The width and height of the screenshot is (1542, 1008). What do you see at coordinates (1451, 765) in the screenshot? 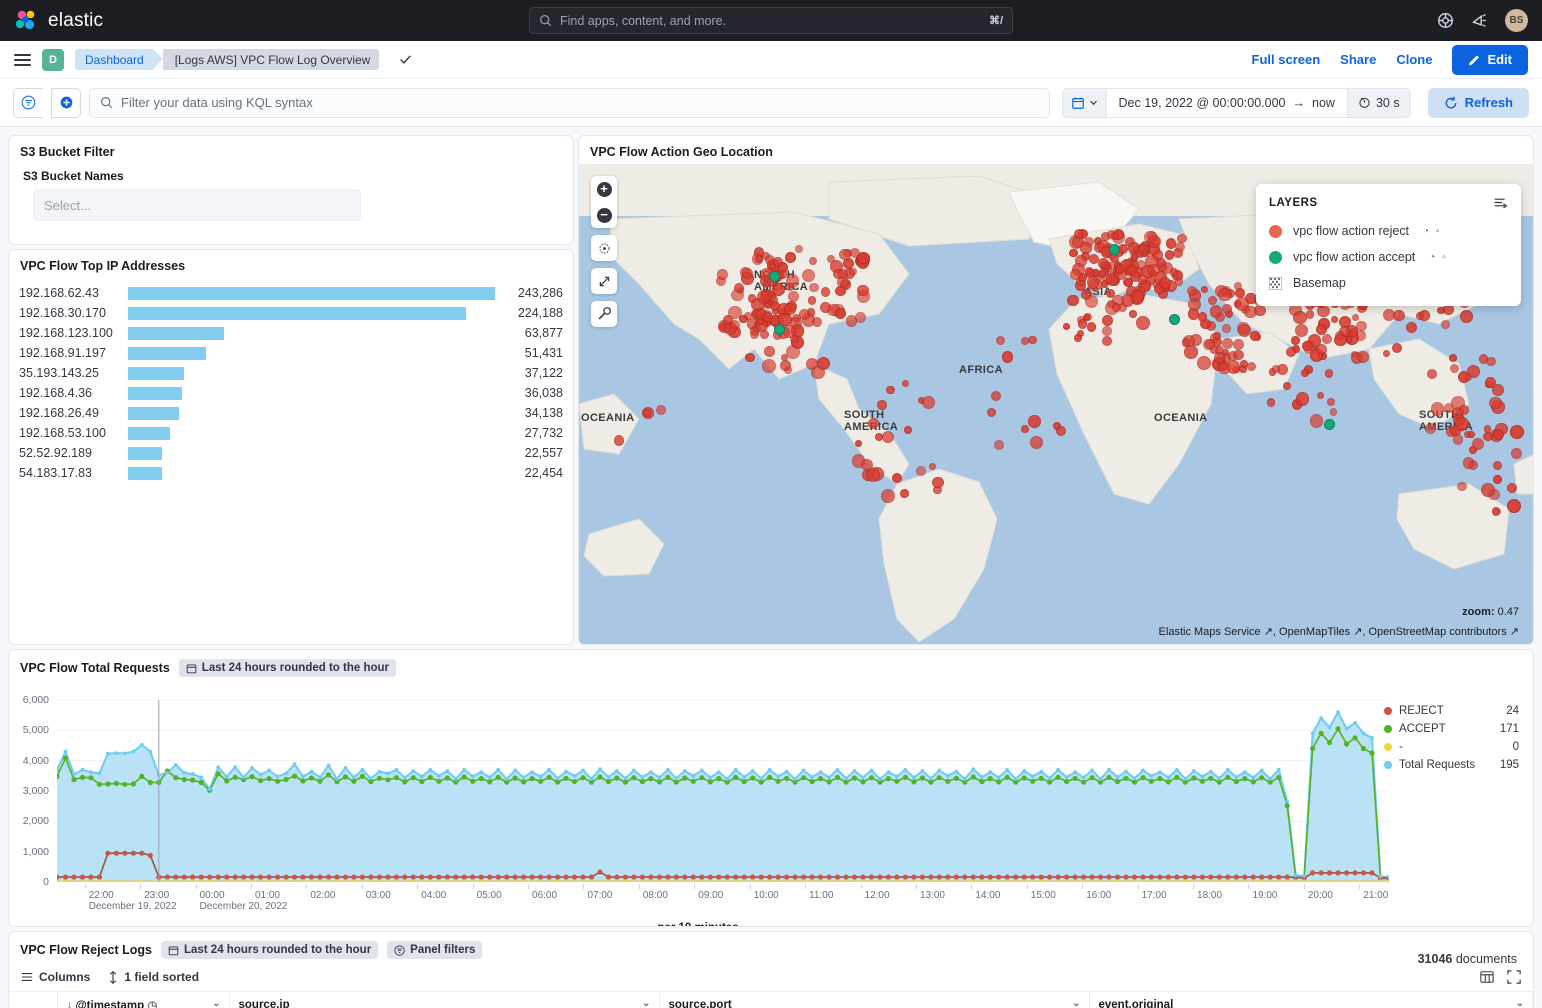
I see `legend-item: Total Requests 195` at bounding box center [1451, 765].